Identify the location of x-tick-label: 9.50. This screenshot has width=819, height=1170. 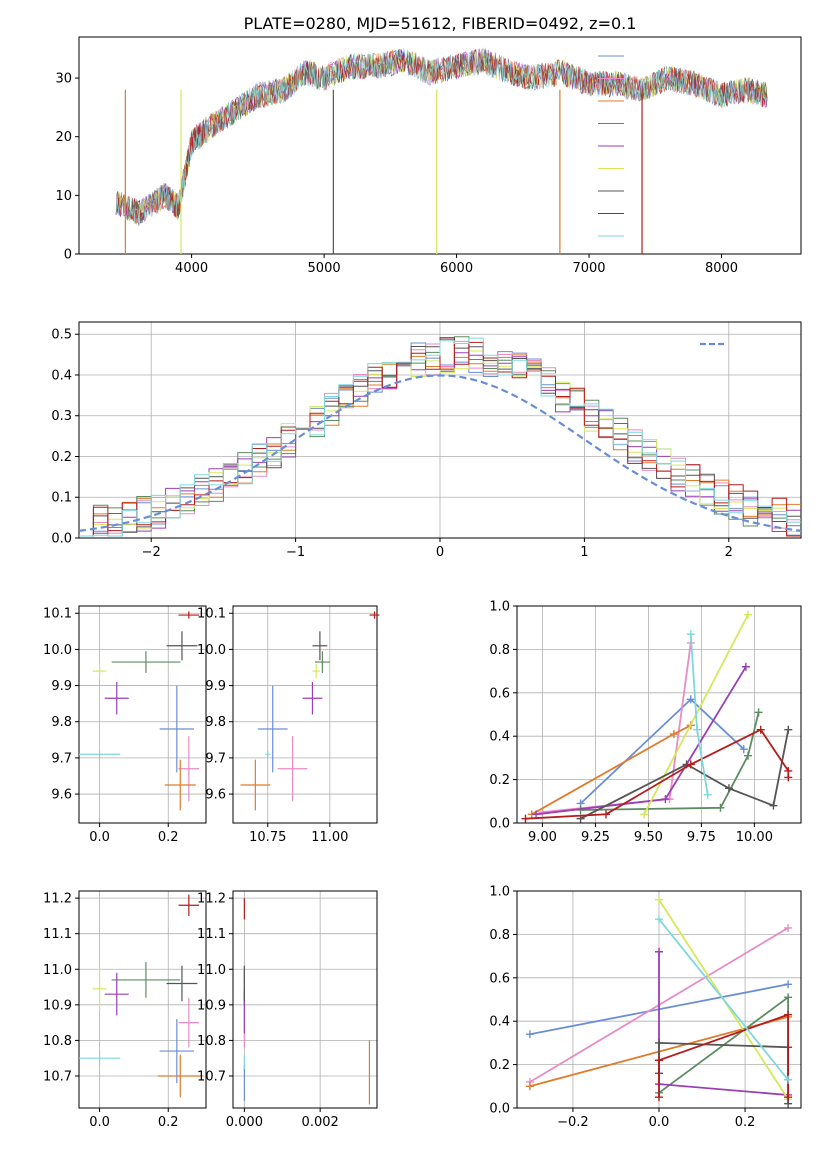
(648, 837).